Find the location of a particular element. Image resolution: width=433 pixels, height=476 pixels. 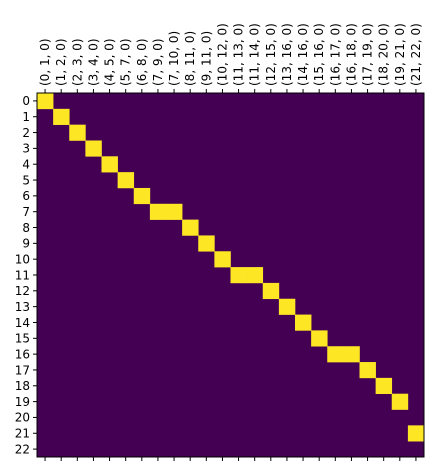

y-tick-label: 13 is located at coordinates (22, 307).